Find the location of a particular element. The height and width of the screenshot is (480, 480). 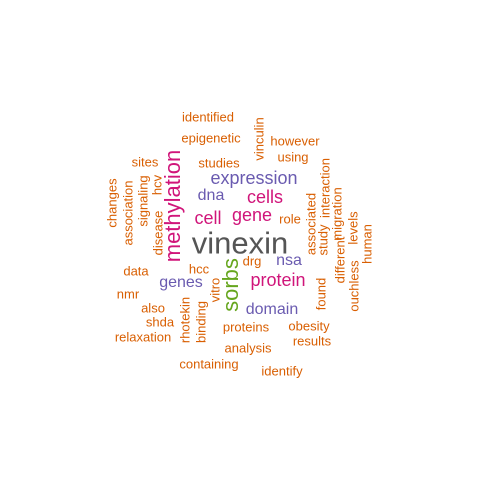

word-ouchless: ouchless is located at coordinates (354, 286).